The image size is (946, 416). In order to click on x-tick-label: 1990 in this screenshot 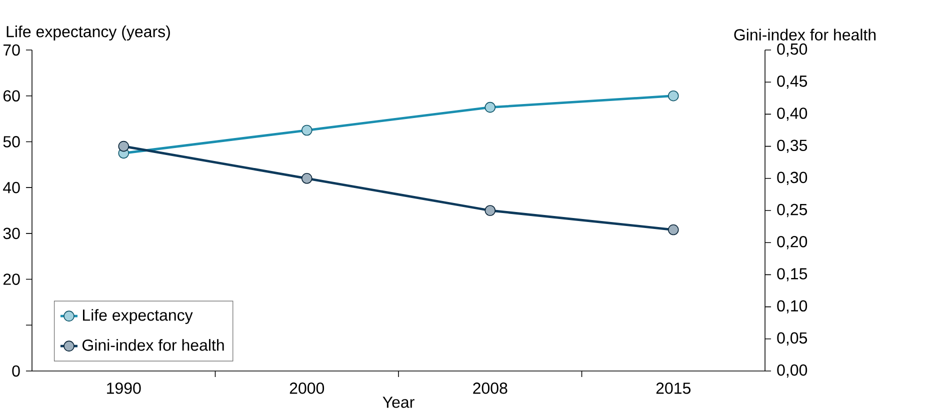, I will do `click(124, 388)`.